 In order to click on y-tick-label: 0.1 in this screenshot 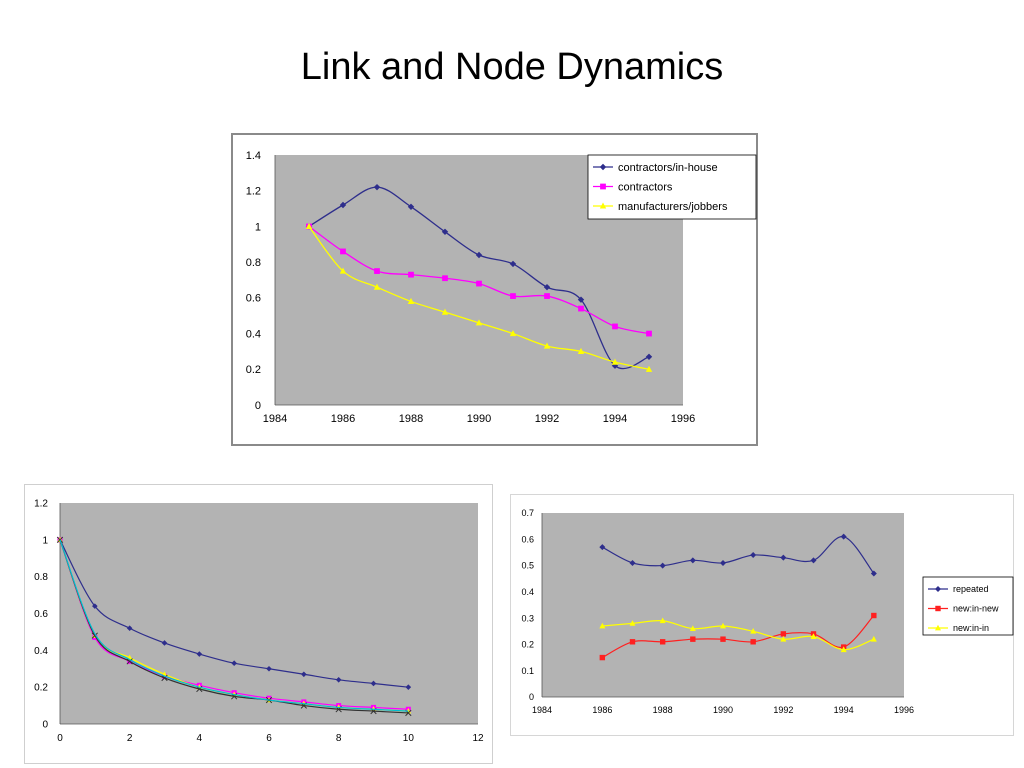, I will do `click(527, 671)`.